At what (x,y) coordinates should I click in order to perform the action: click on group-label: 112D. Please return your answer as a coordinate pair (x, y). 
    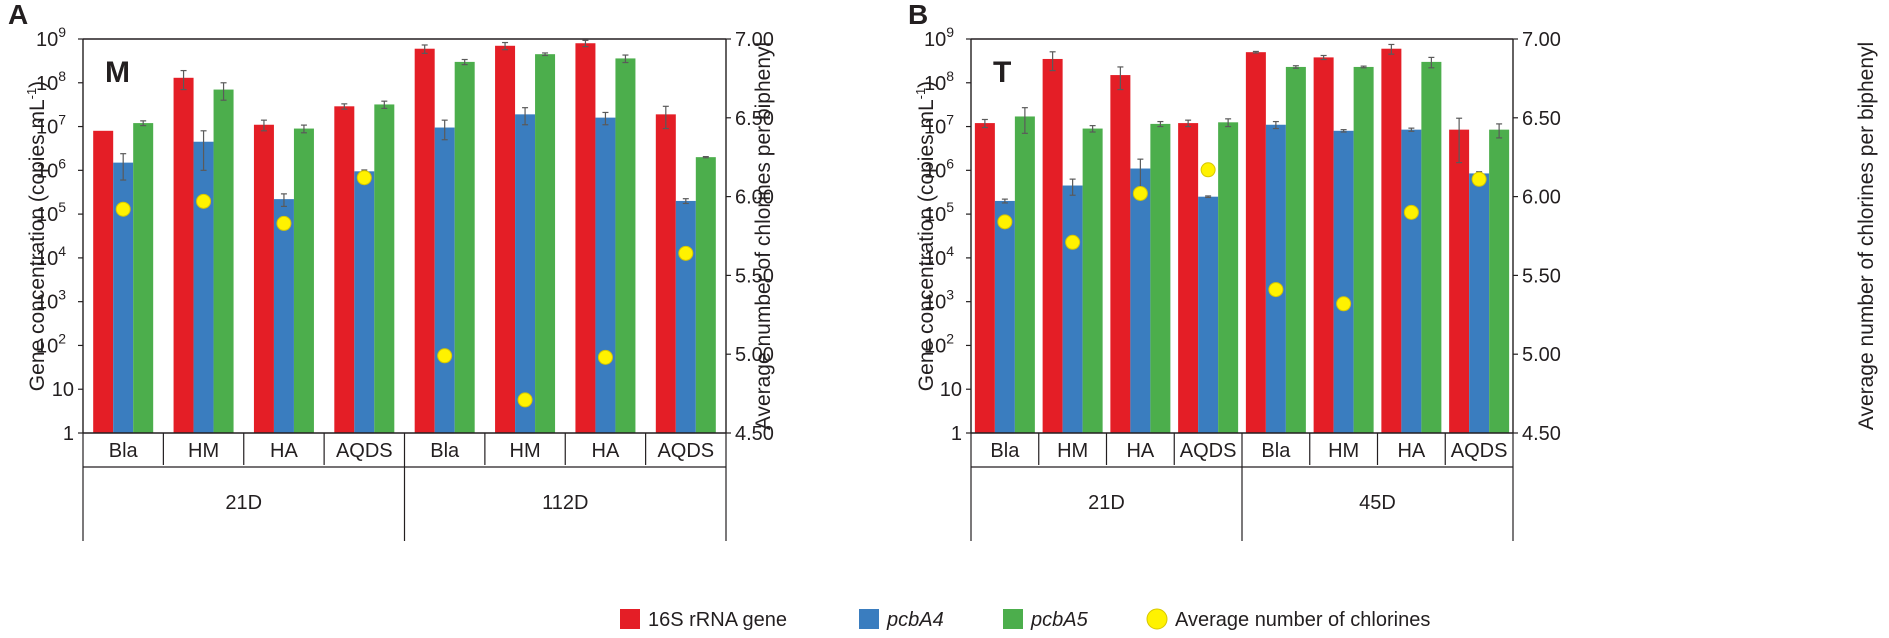
    Looking at the image, I should click on (565, 503).